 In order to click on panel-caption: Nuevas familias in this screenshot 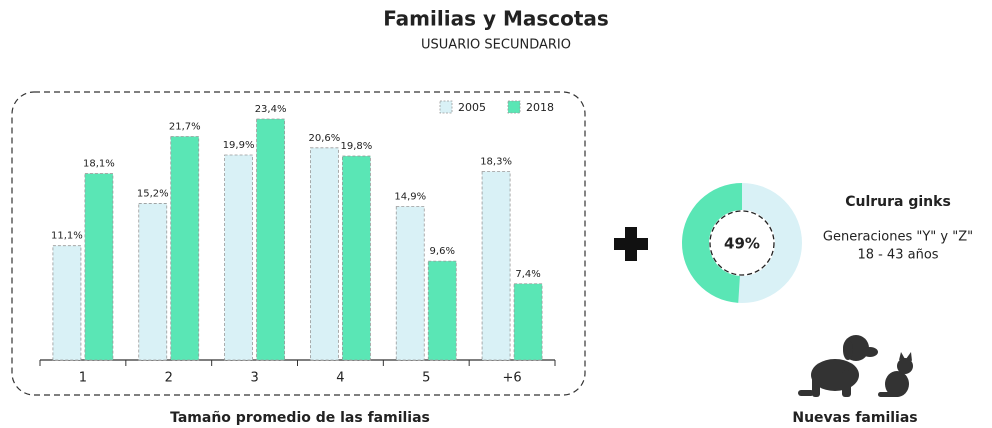, I will do `click(854, 418)`.